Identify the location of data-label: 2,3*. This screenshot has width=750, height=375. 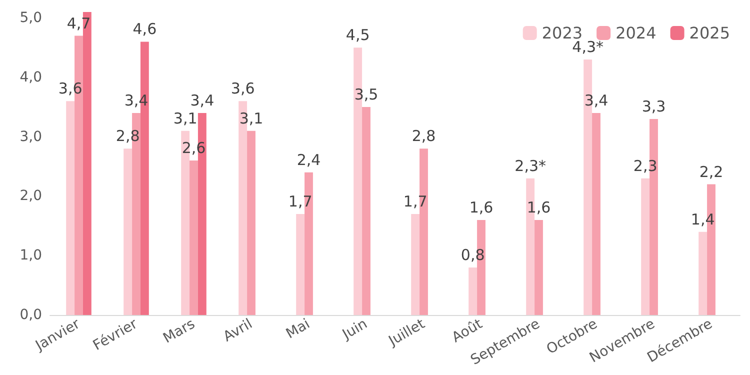
(530, 165).